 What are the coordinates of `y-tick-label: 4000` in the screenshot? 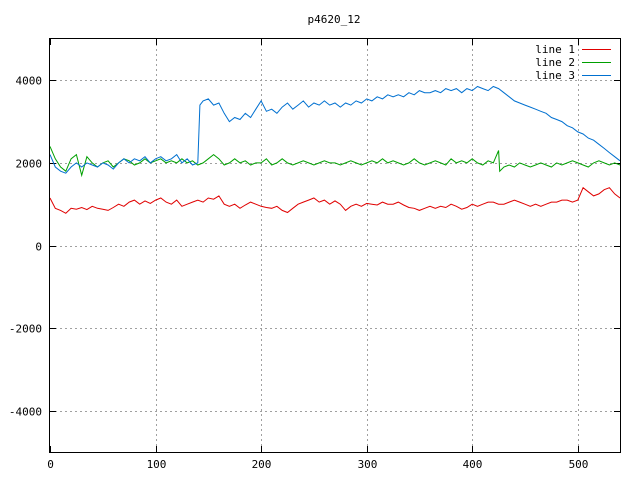 It's located at (29, 81).